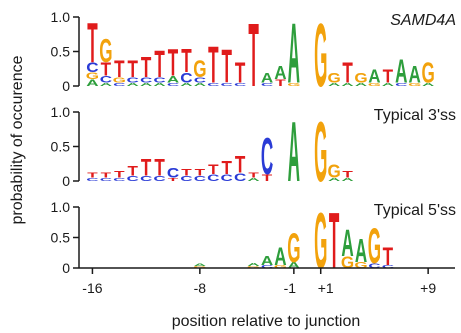  What do you see at coordinates (119, 71) in the screenshot?
I see `logo-column: CGT` at bounding box center [119, 71].